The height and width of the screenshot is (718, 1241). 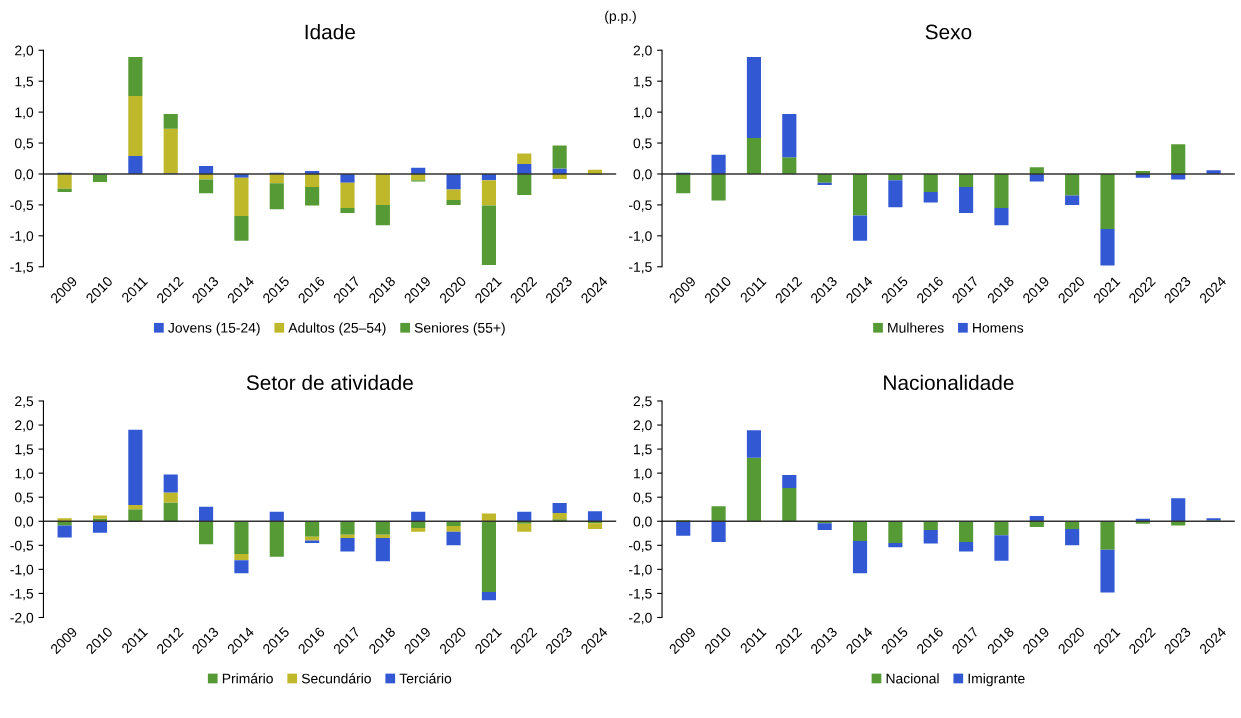 I want to click on legend-label: Primário, so click(x=247, y=678).